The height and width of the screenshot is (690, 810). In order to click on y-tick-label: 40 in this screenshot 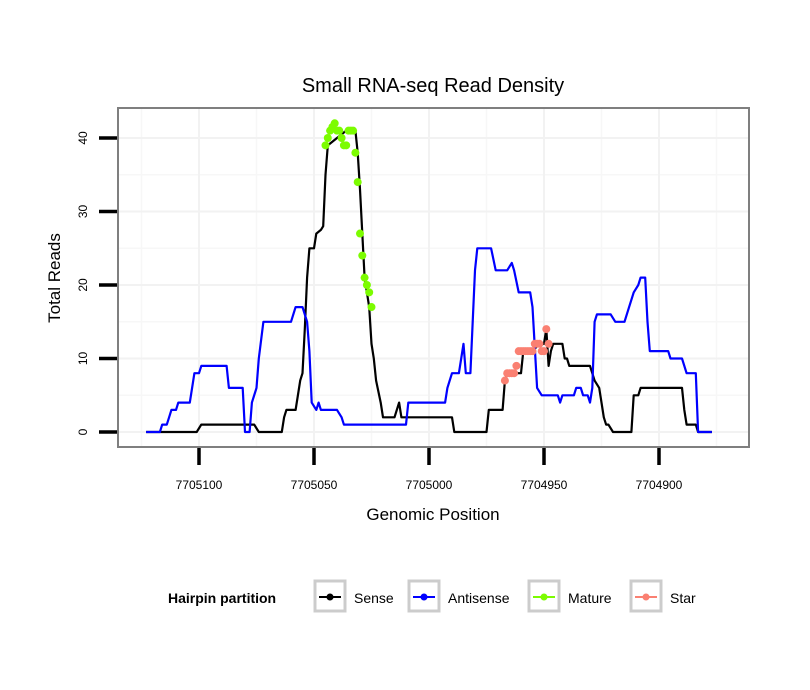, I will do `click(83, 138)`.